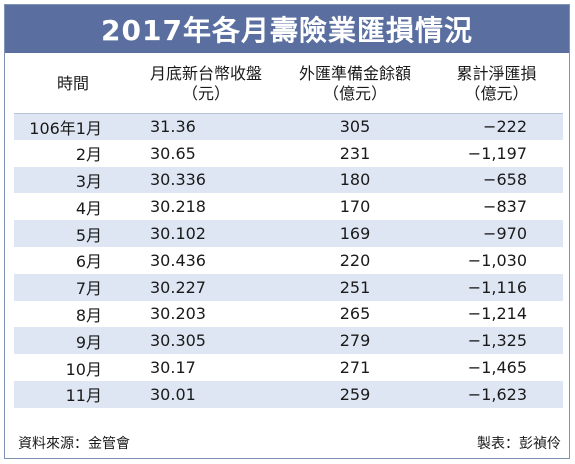 This screenshot has height=464, width=575. What do you see at coordinates (206, 126) in the screenshot?
I see `cell-rate: 31.36` at bounding box center [206, 126].